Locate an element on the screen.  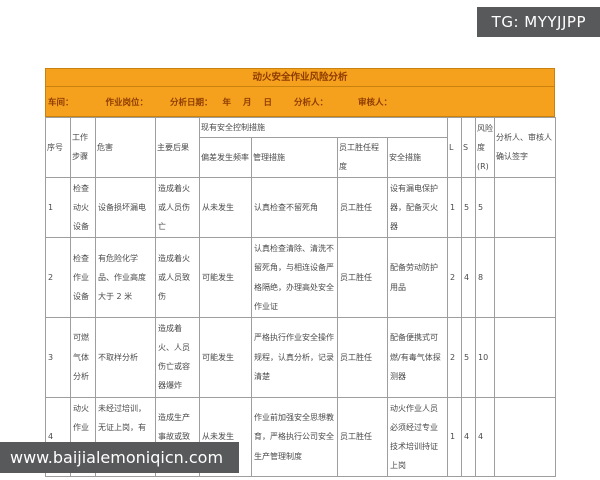
header-signature: 分析人、审核人确认签字 is located at coordinates (525, 147).